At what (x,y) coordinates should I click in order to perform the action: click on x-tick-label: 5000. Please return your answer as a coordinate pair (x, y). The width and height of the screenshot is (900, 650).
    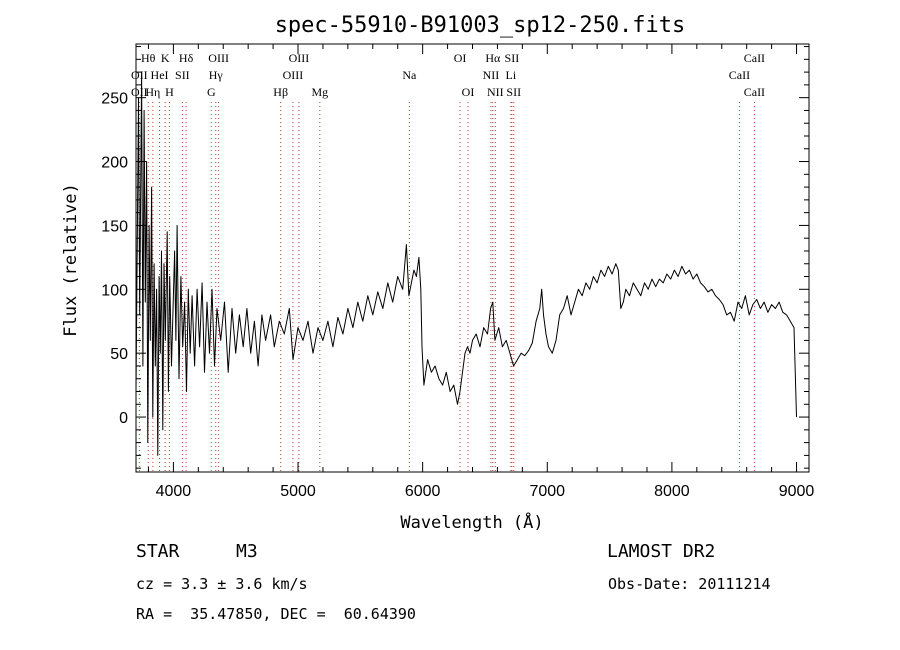
    Looking at the image, I should click on (298, 491).